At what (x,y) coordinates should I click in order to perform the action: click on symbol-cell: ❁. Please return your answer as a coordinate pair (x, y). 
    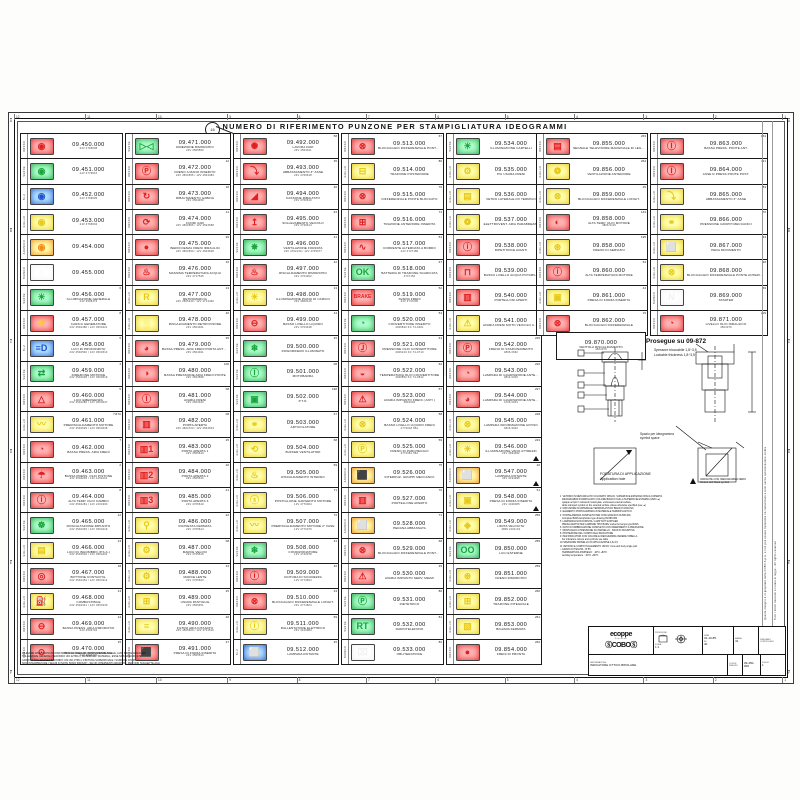
    Looking at the image, I should click on (557, 171).